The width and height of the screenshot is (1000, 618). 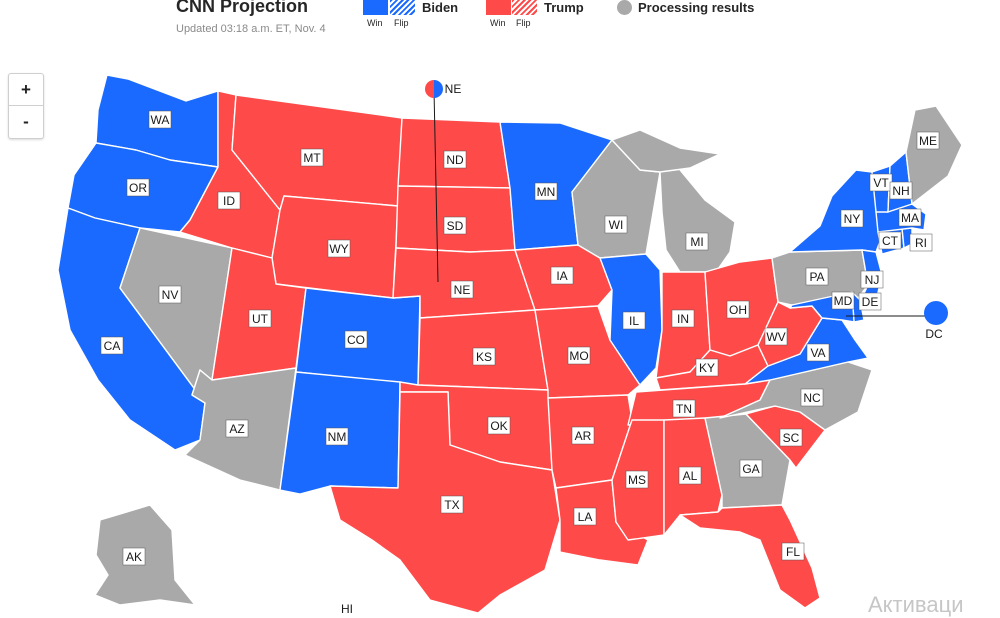 I want to click on state-label-mi: MI, so click(x=696, y=242).